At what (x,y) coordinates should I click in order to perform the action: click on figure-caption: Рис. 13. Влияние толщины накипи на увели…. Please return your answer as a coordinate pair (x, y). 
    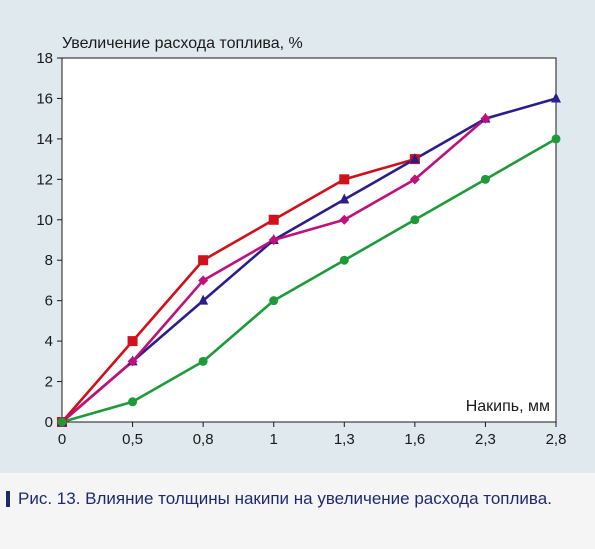
    Looking at the image, I should click on (285, 498).